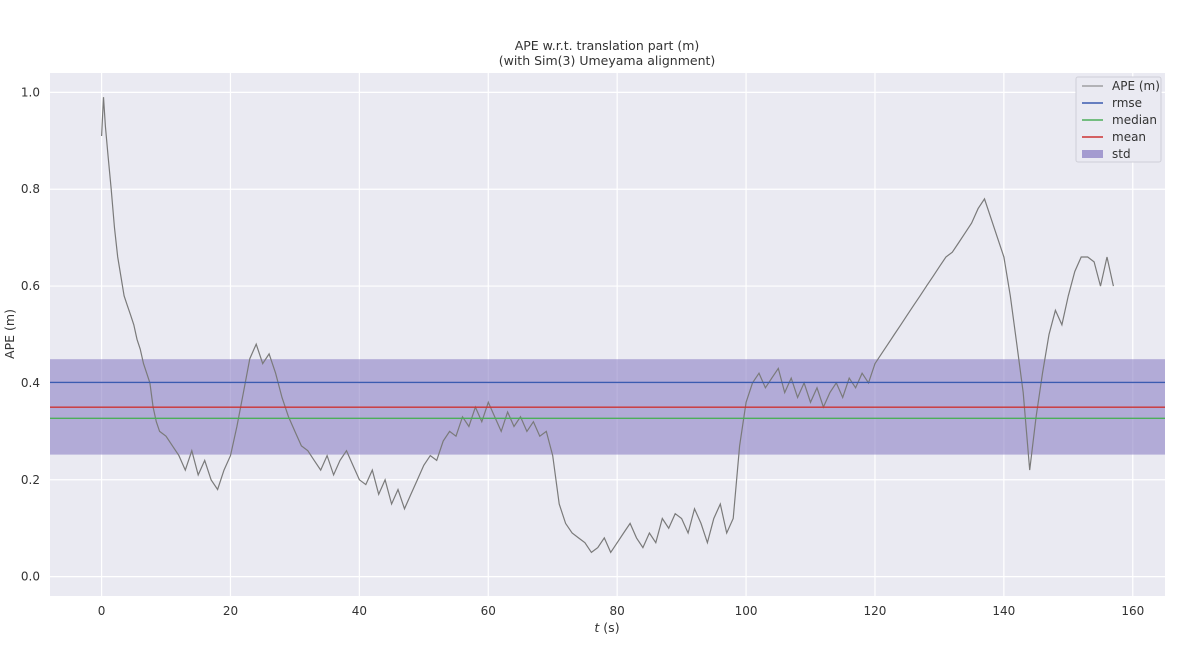 Image resolution: width=1200 pixels, height=657 pixels. Describe the element at coordinates (30, 334) in the screenshot. I see `y-axis-ticks: 0.0 0.2 0.4 0.6 0.8 1.0` at that location.